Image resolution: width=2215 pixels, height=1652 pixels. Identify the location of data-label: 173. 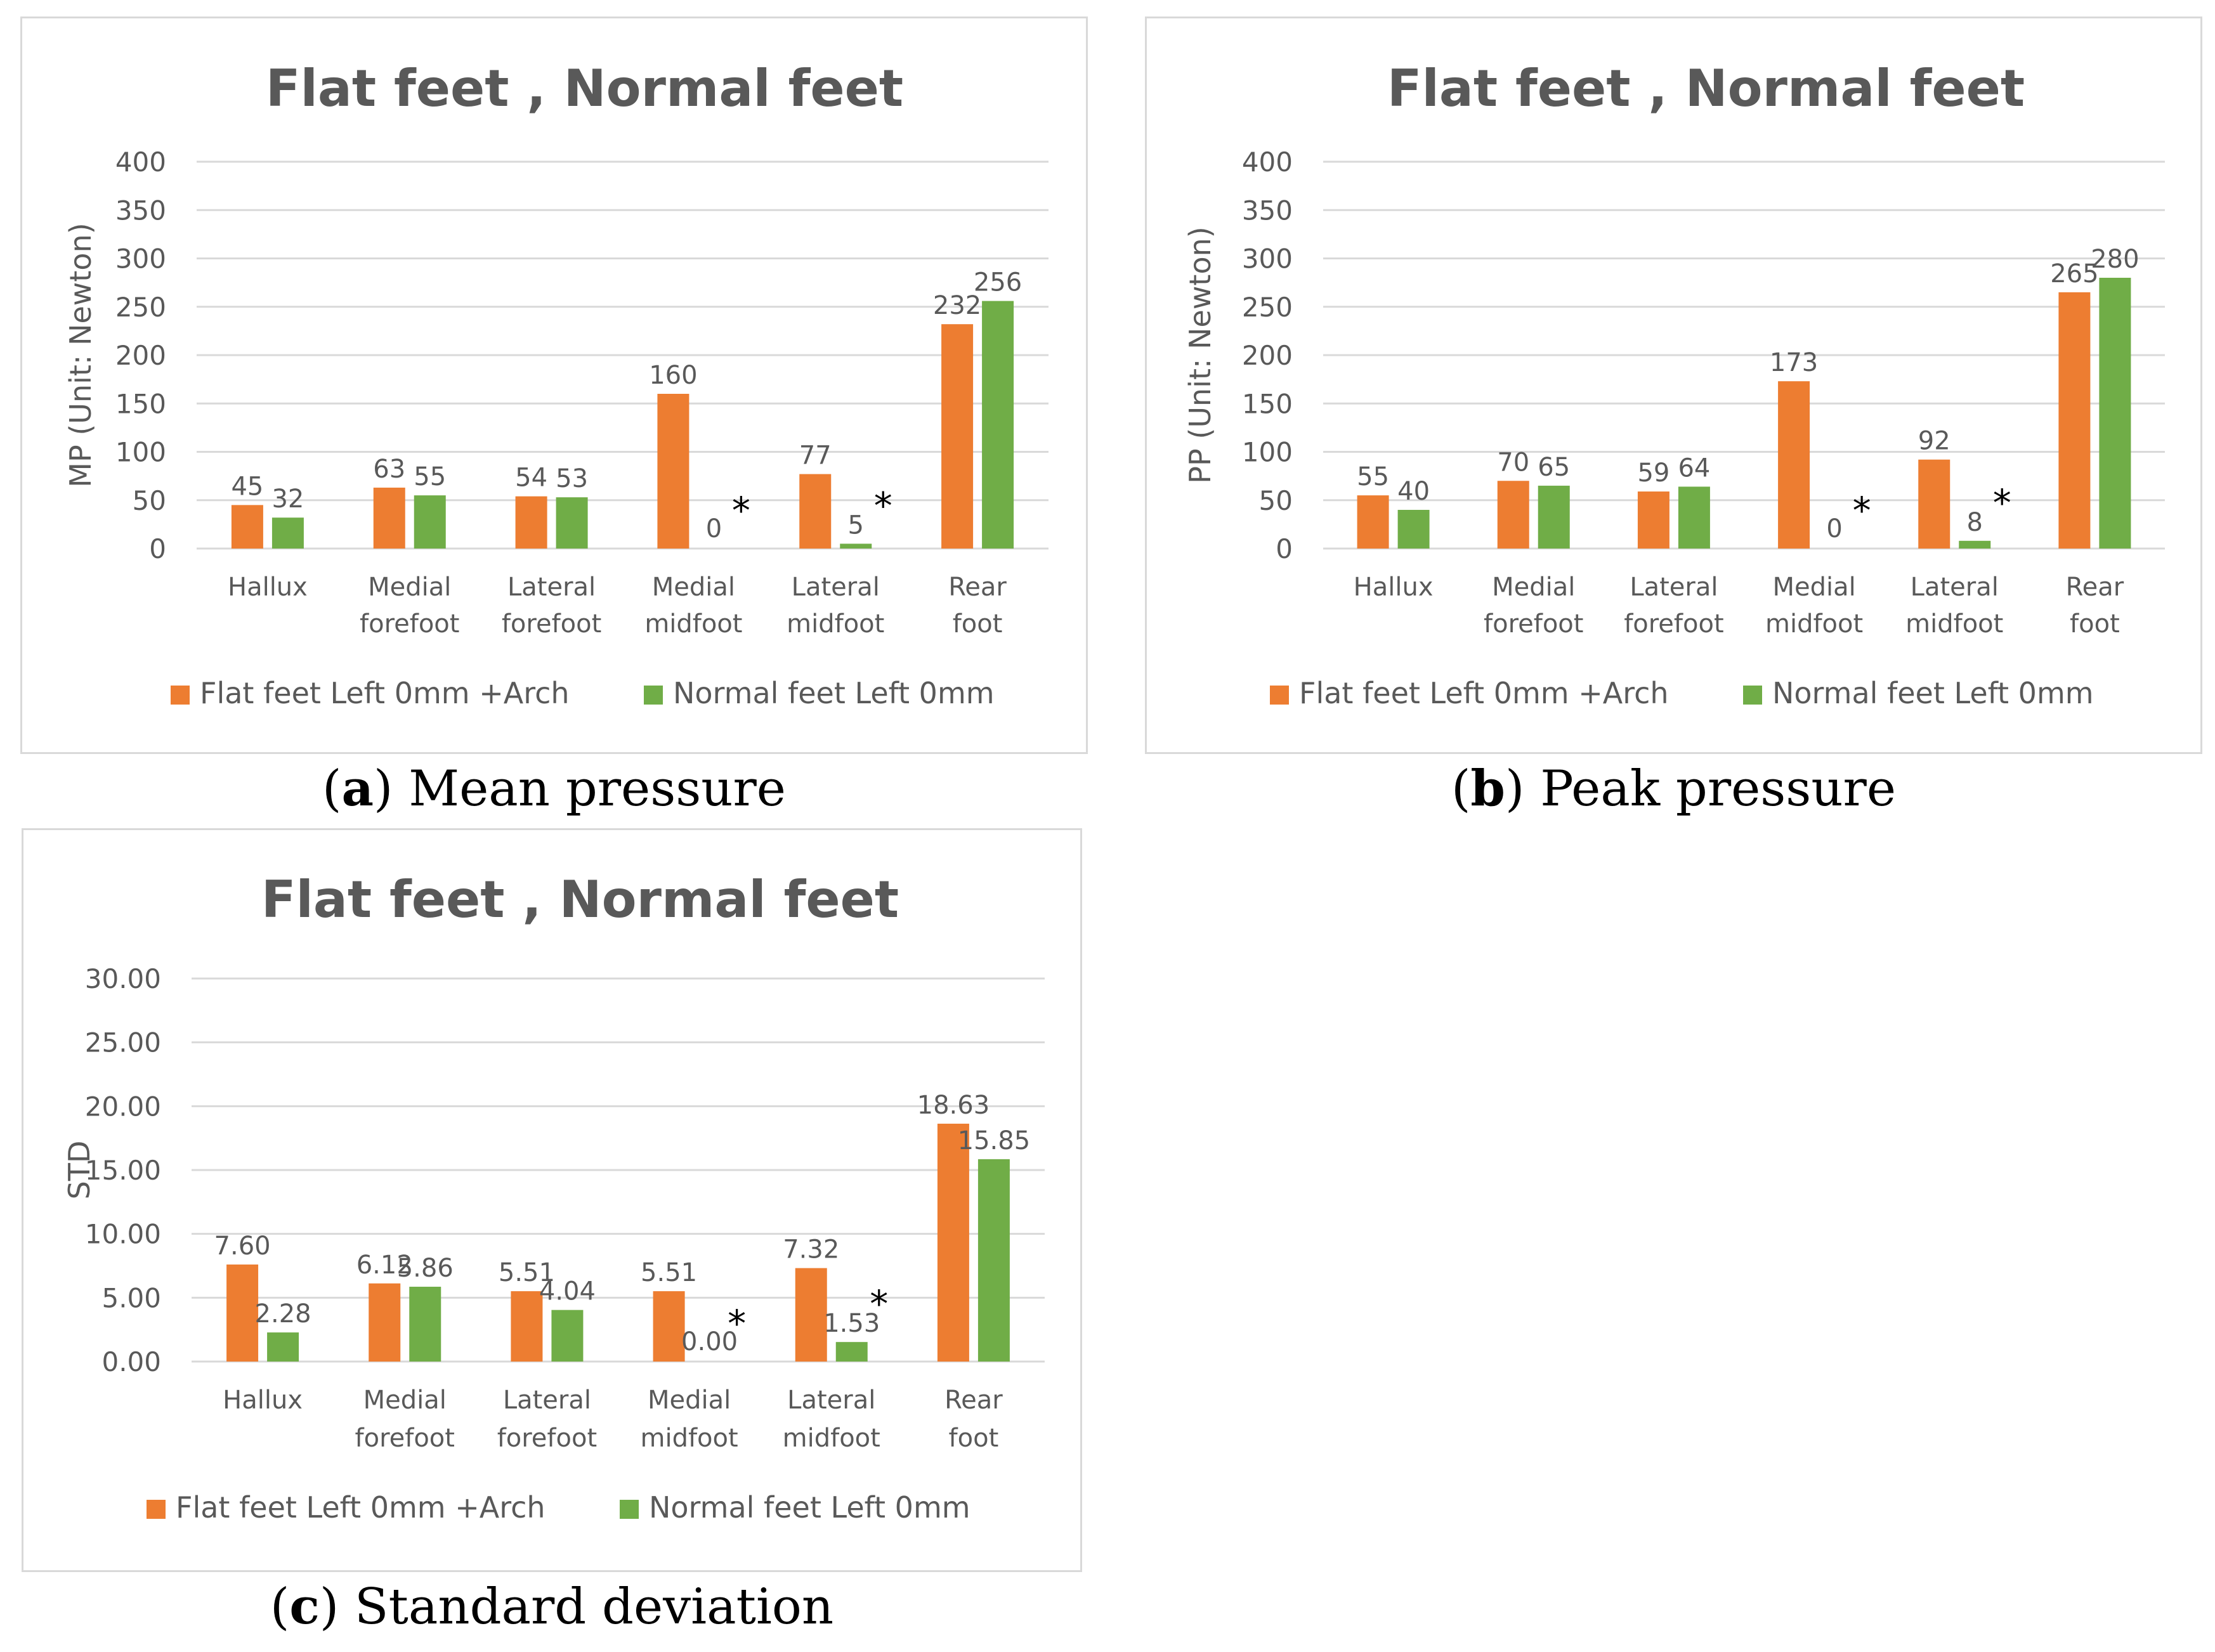
(1794, 362).